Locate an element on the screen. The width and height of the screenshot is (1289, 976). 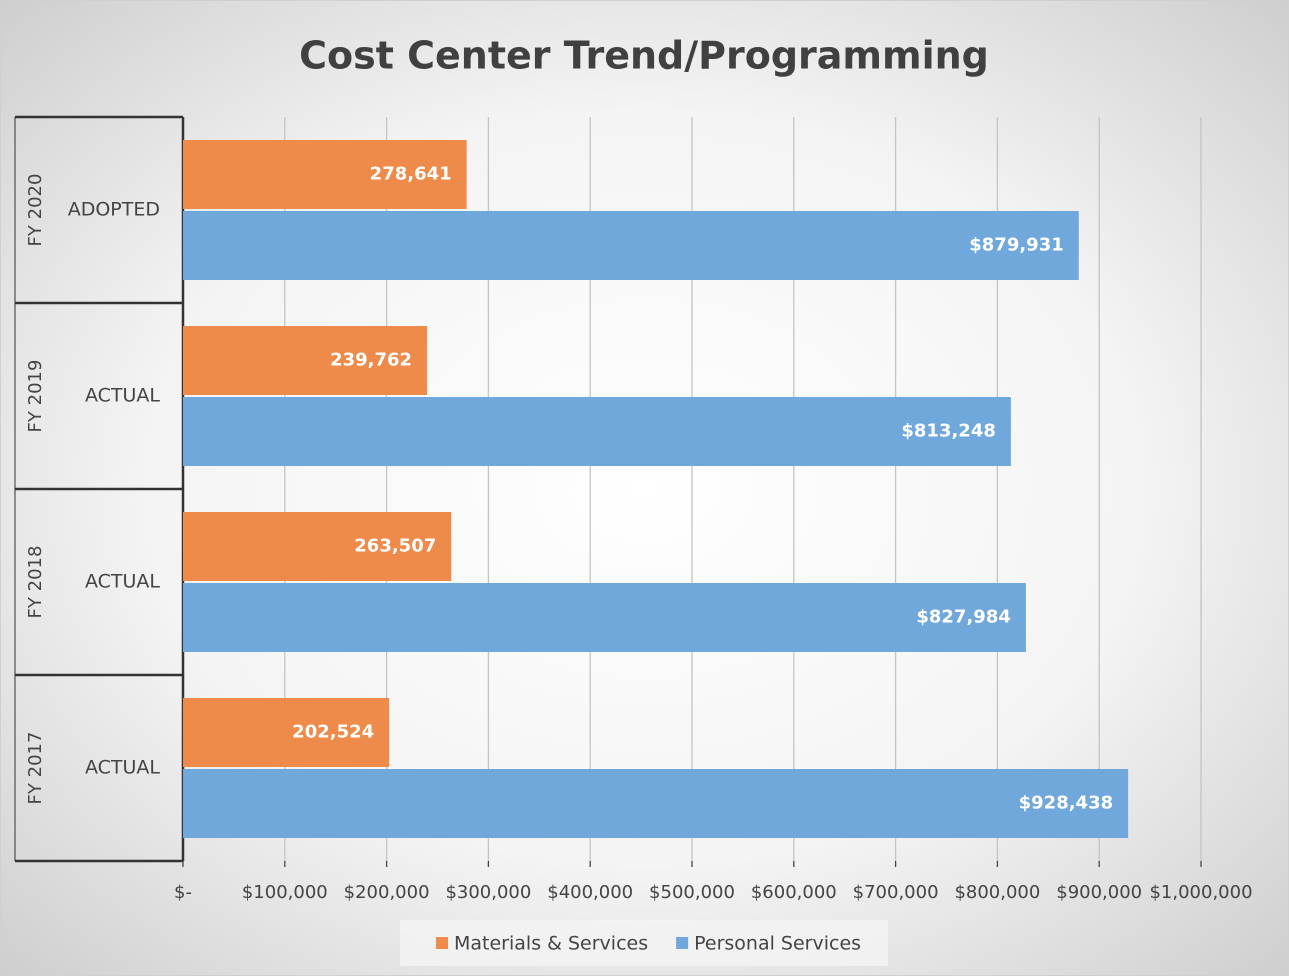
legend-label: Materials & Services is located at coordinates (551, 944).